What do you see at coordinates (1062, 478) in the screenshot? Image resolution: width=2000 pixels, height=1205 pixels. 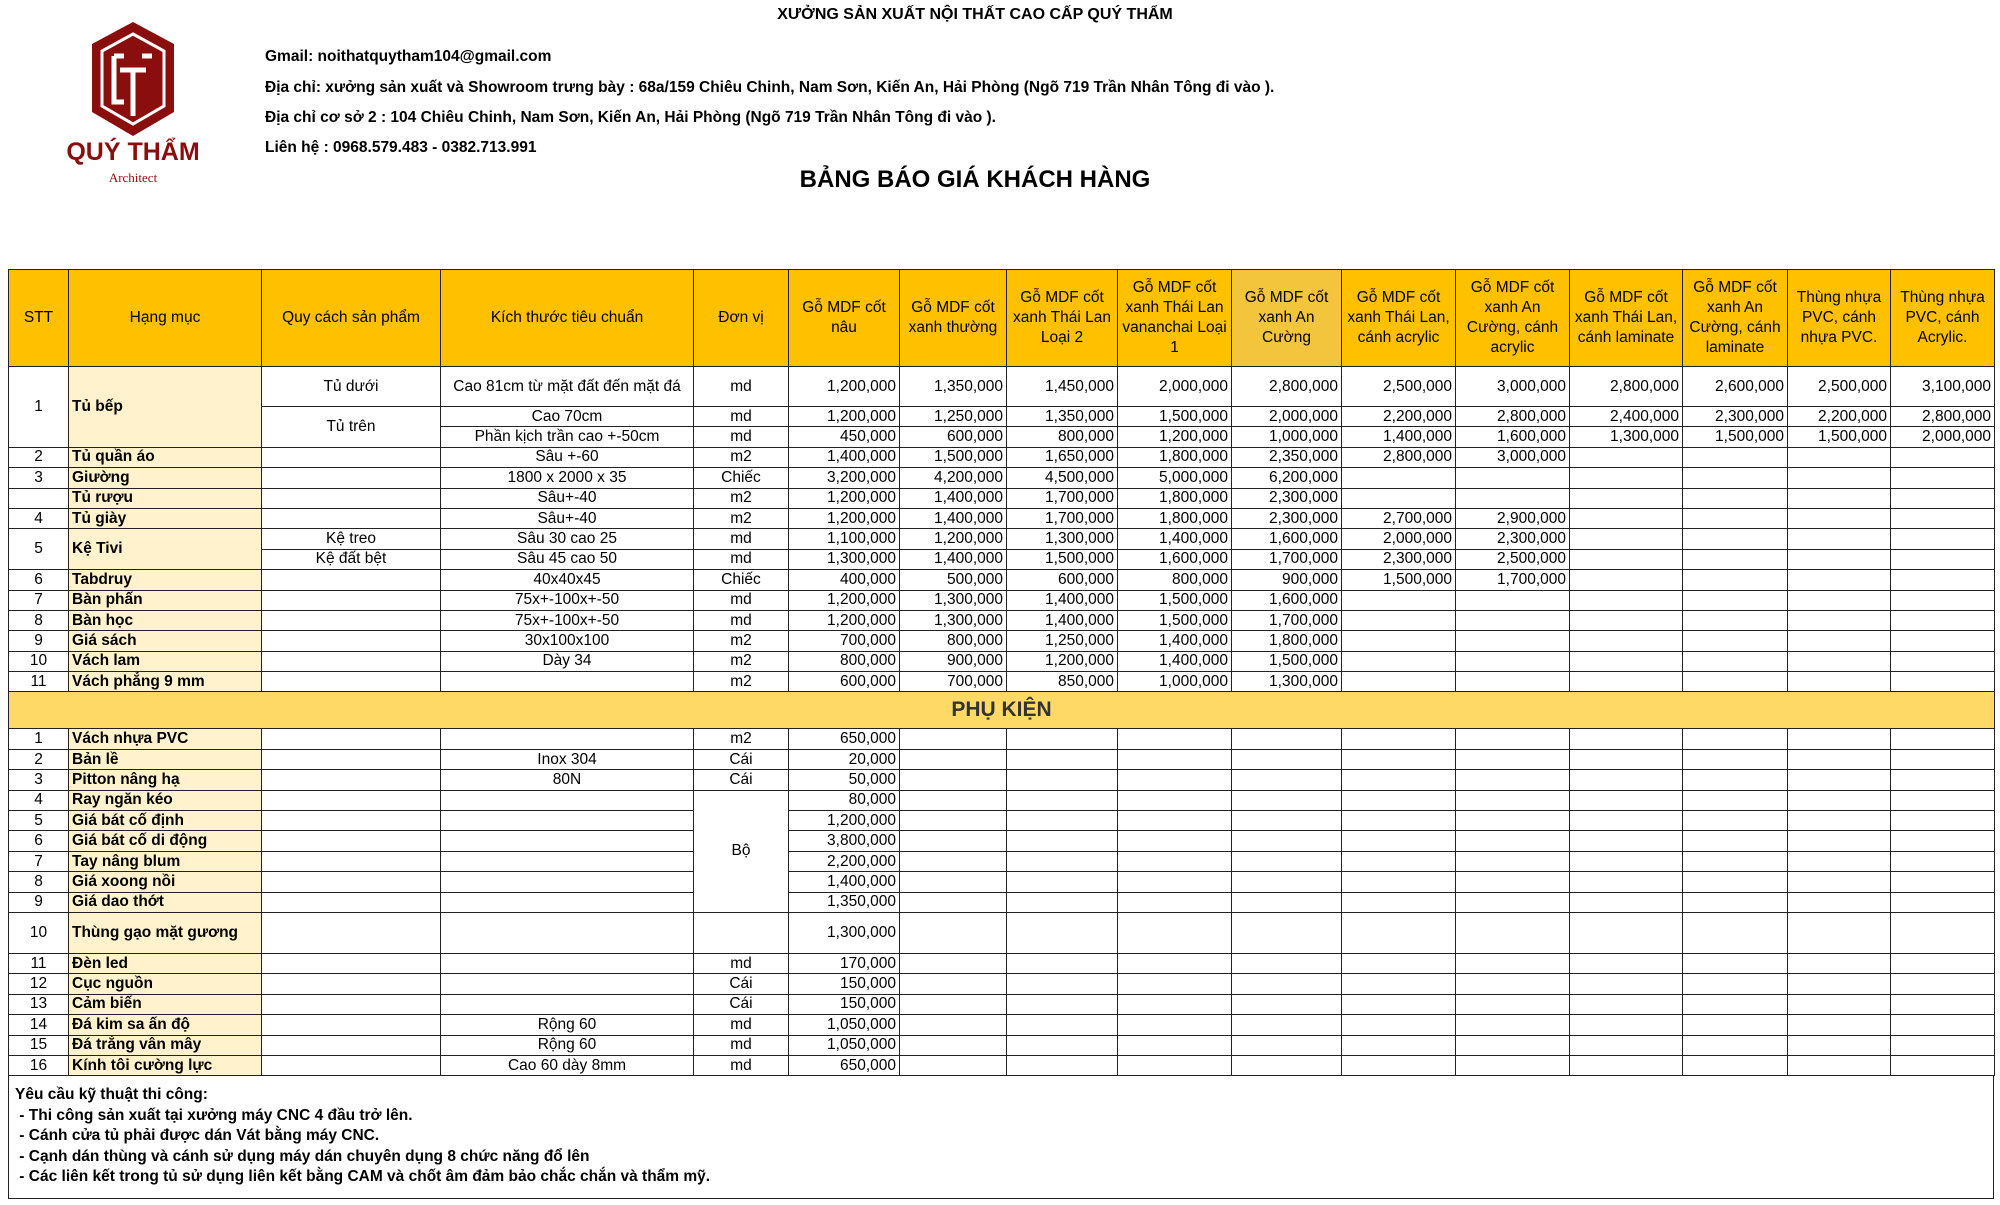 I see `price-cell: 4,500,000` at bounding box center [1062, 478].